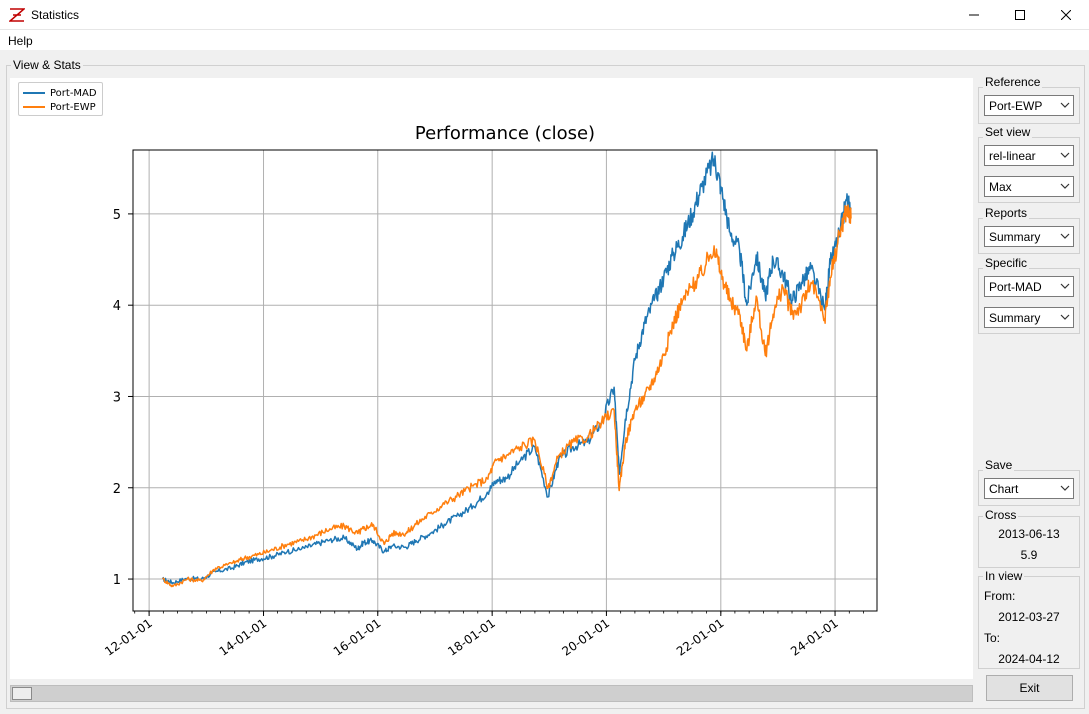  I want to click on specific-portfolio-value: Port-MAD, so click(1015, 287).